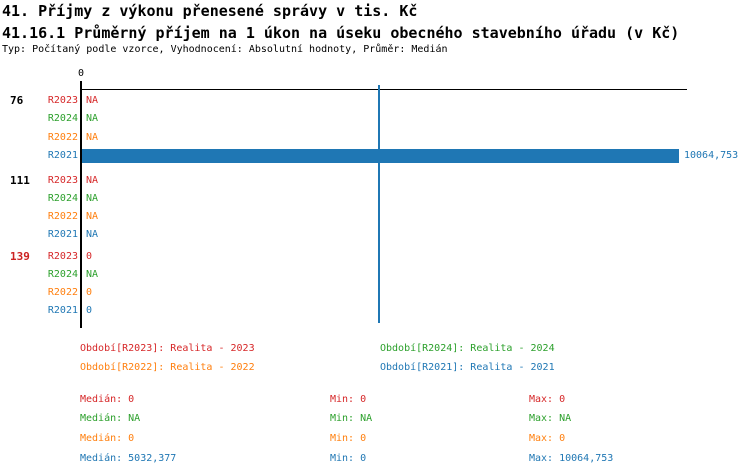 Image resolution: width=750 pixels, height=476 pixels. Describe the element at coordinates (81, 204) in the screenshot. I see `y-axis-line` at that location.